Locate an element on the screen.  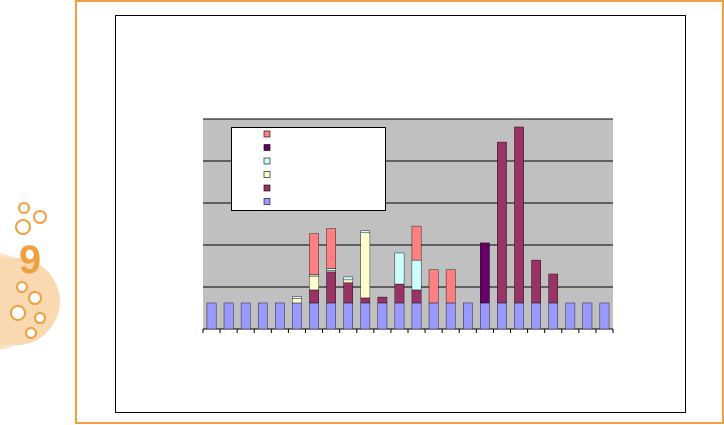
legend is located at coordinates (308, 169).